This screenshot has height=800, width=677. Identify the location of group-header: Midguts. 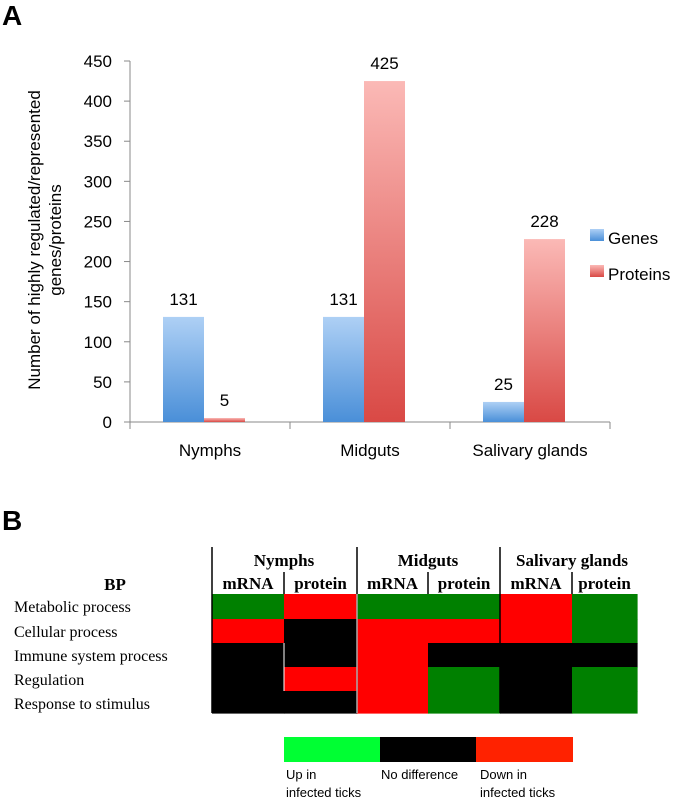
(428, 560).